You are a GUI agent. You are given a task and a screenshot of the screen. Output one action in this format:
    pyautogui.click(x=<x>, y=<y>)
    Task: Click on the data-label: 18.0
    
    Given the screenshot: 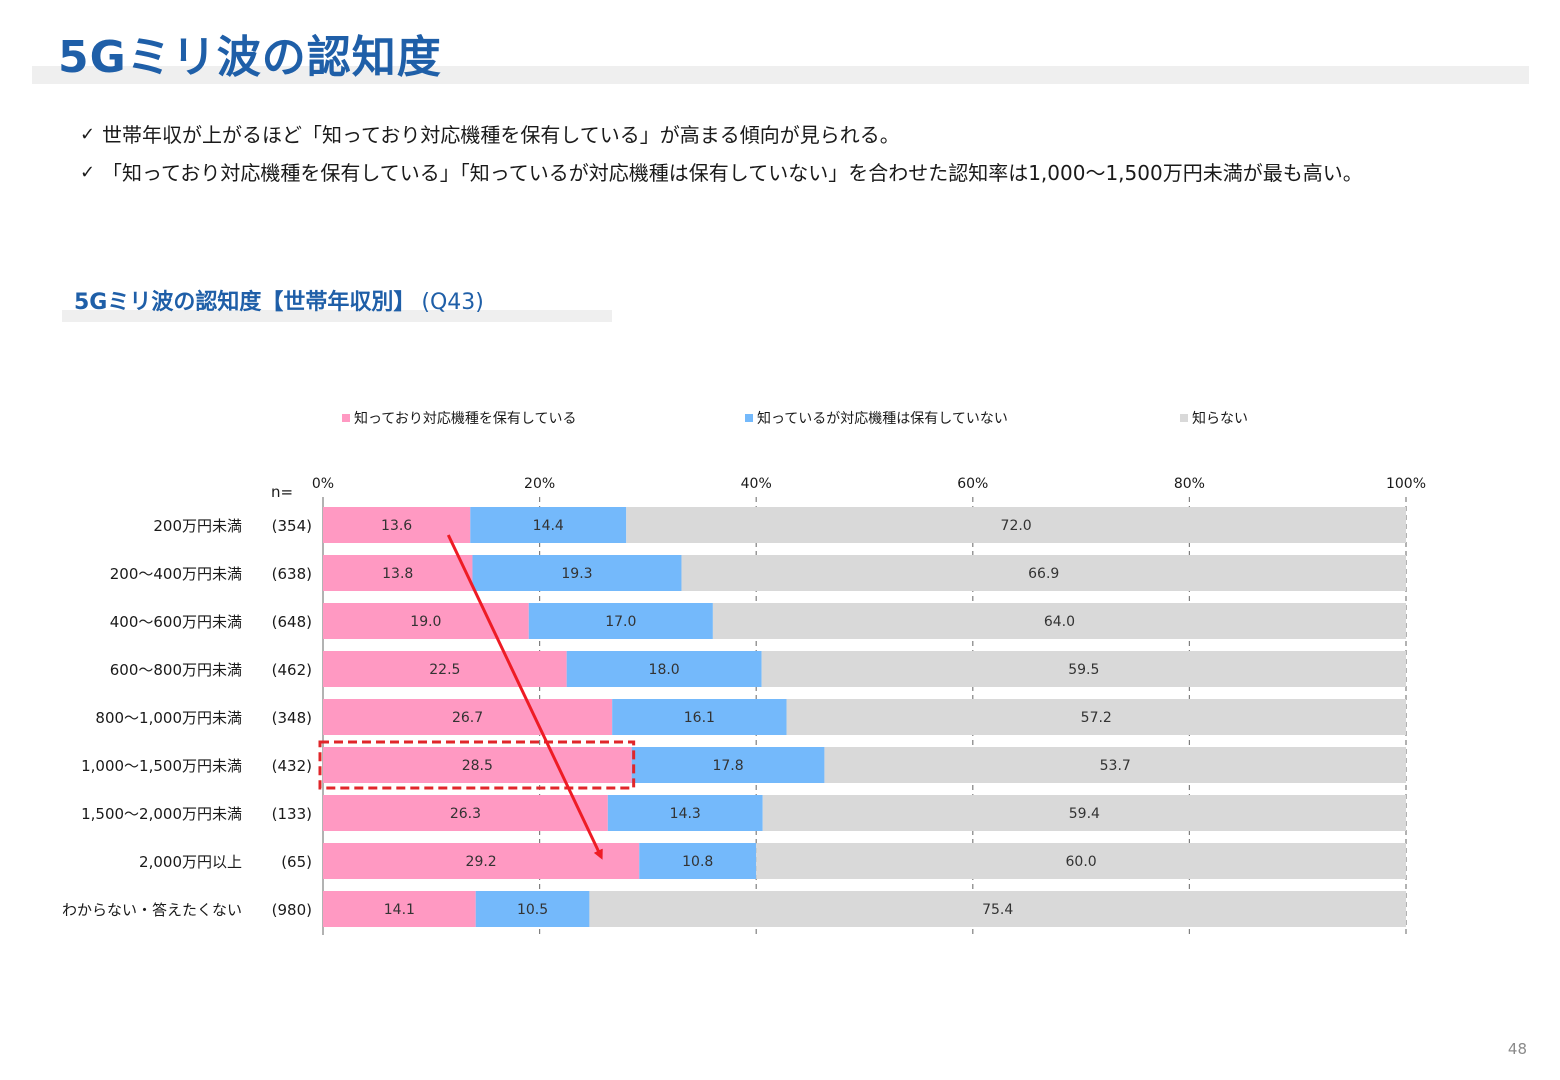 What is the action you would take?
    pyautogui.click(x=664, y=670)
    